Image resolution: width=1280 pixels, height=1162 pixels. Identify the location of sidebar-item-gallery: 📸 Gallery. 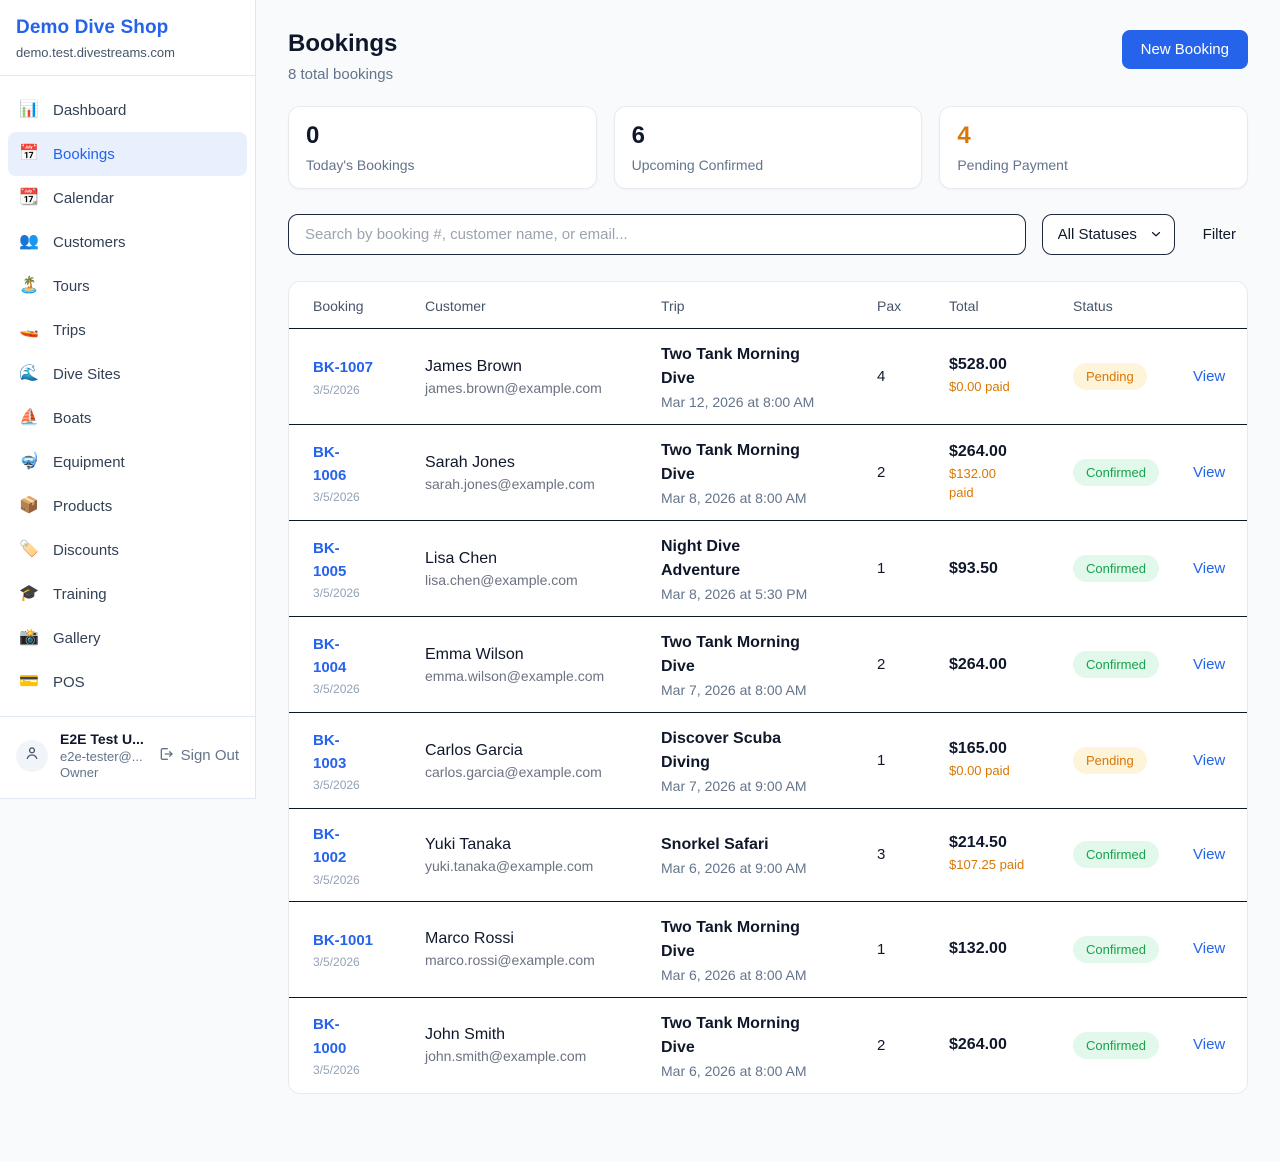
(127, 638).